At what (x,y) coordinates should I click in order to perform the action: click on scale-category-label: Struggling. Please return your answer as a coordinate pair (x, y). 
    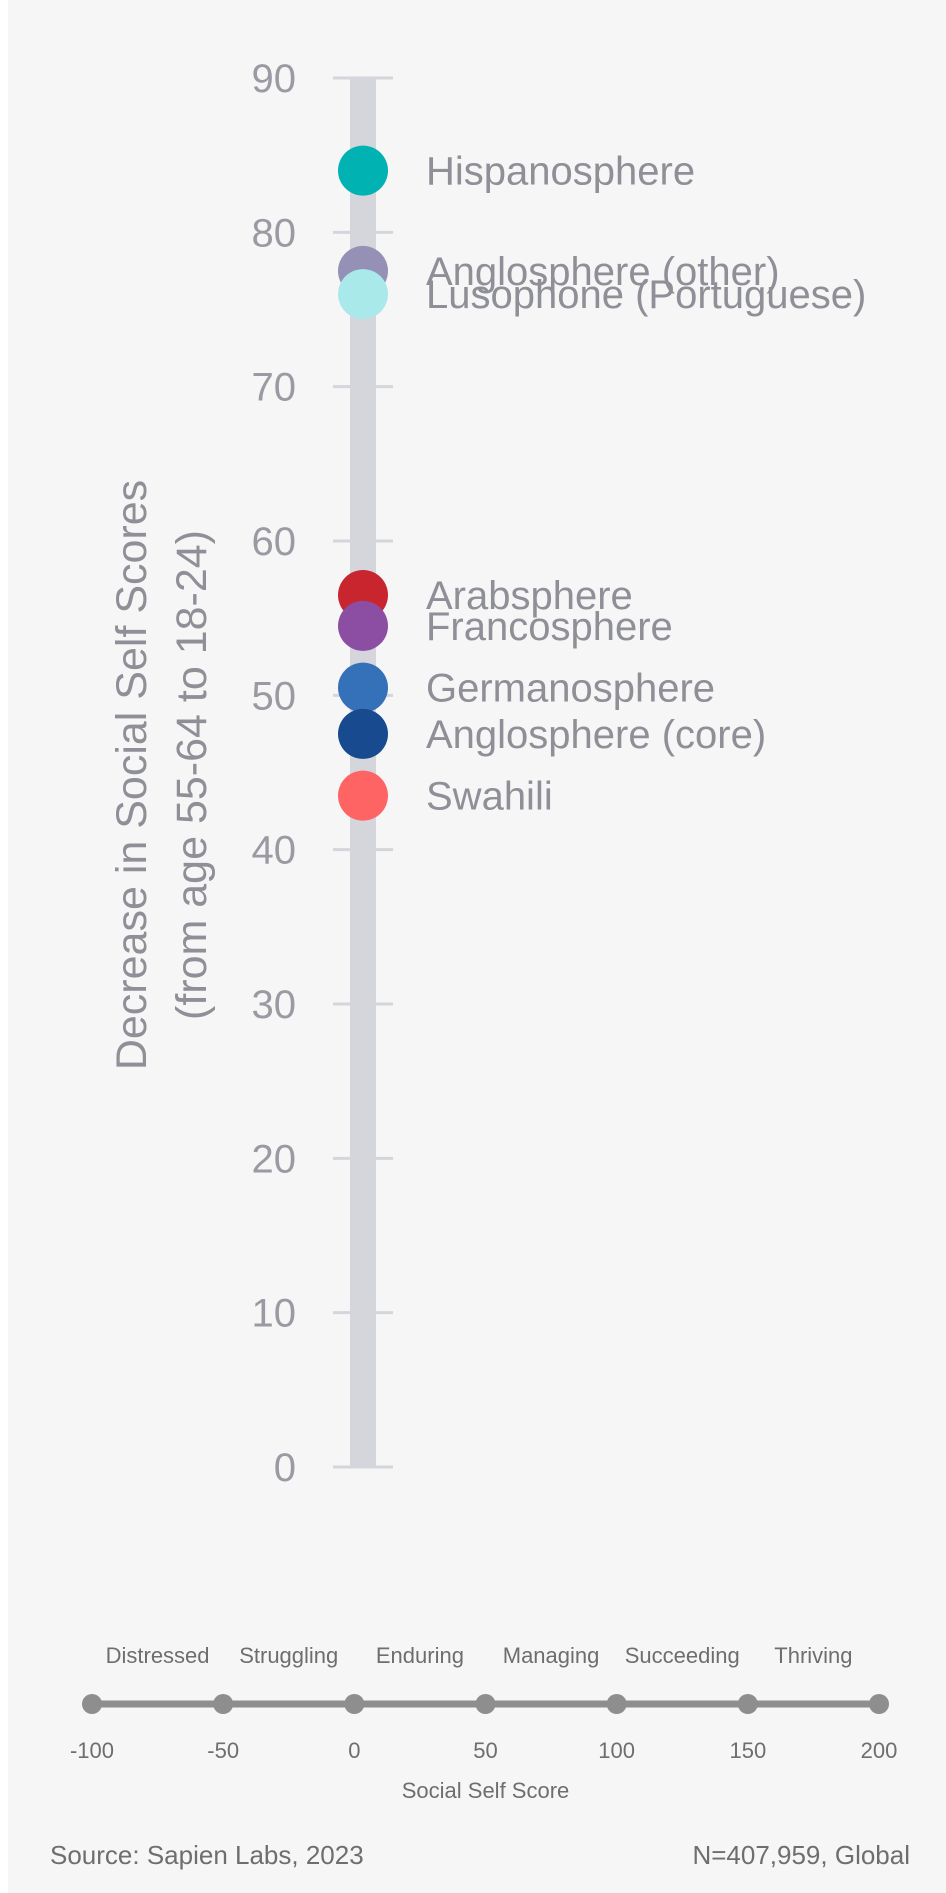
    Looking at the image, I should click on (288, 1655).